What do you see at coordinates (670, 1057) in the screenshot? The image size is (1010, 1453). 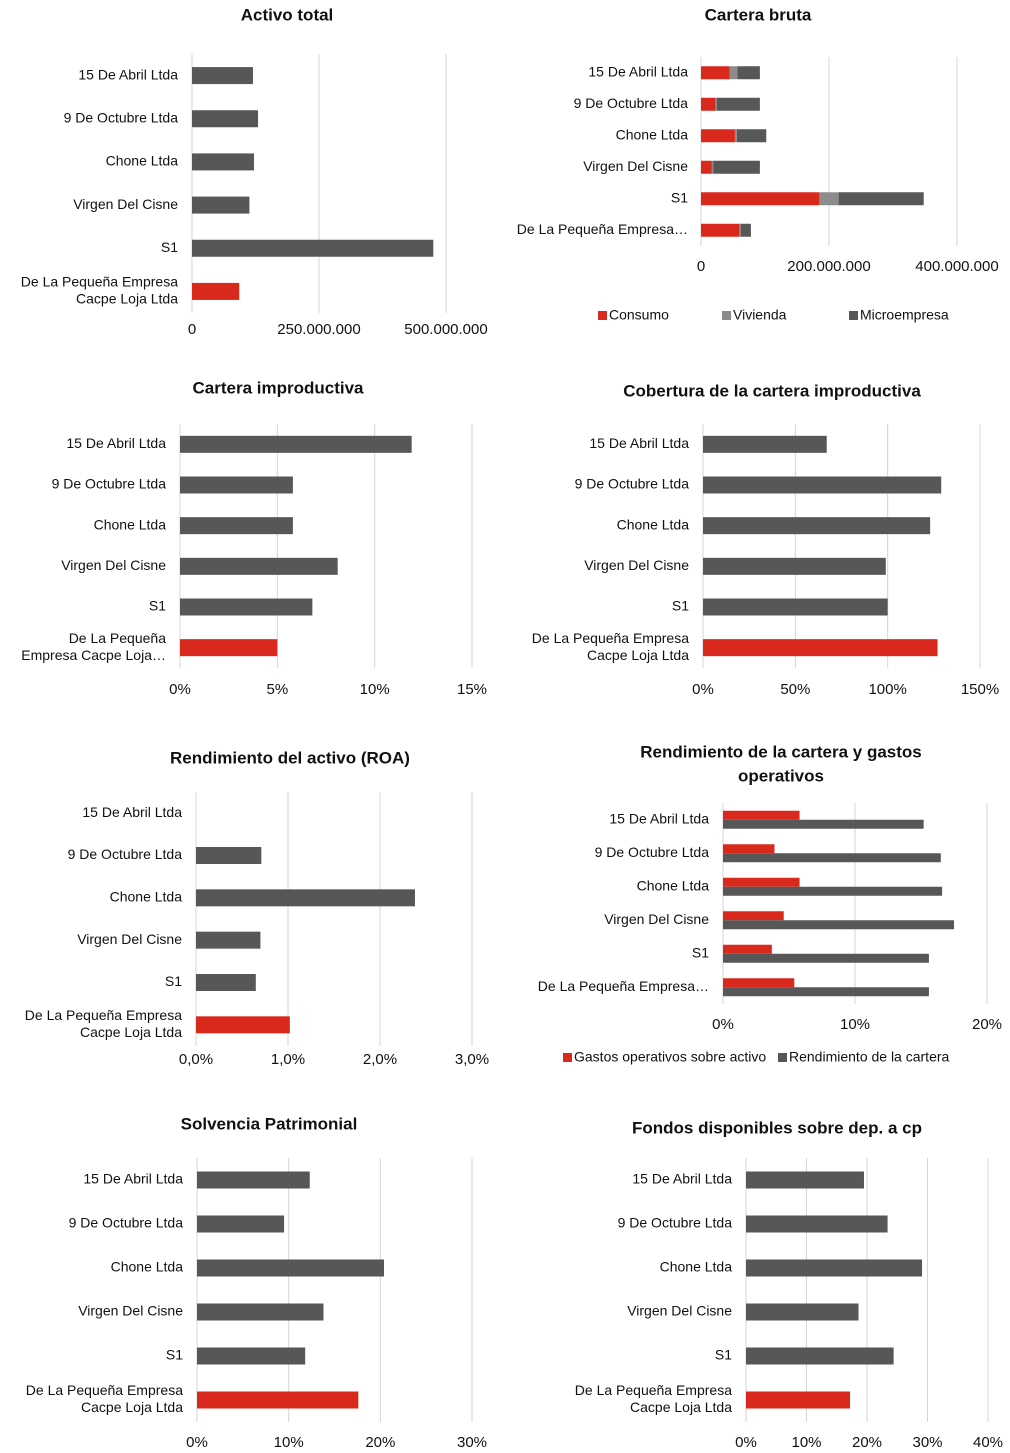 I see `legend-label: Gastos operativos sobre activo` at bounding box center [670, 1057].